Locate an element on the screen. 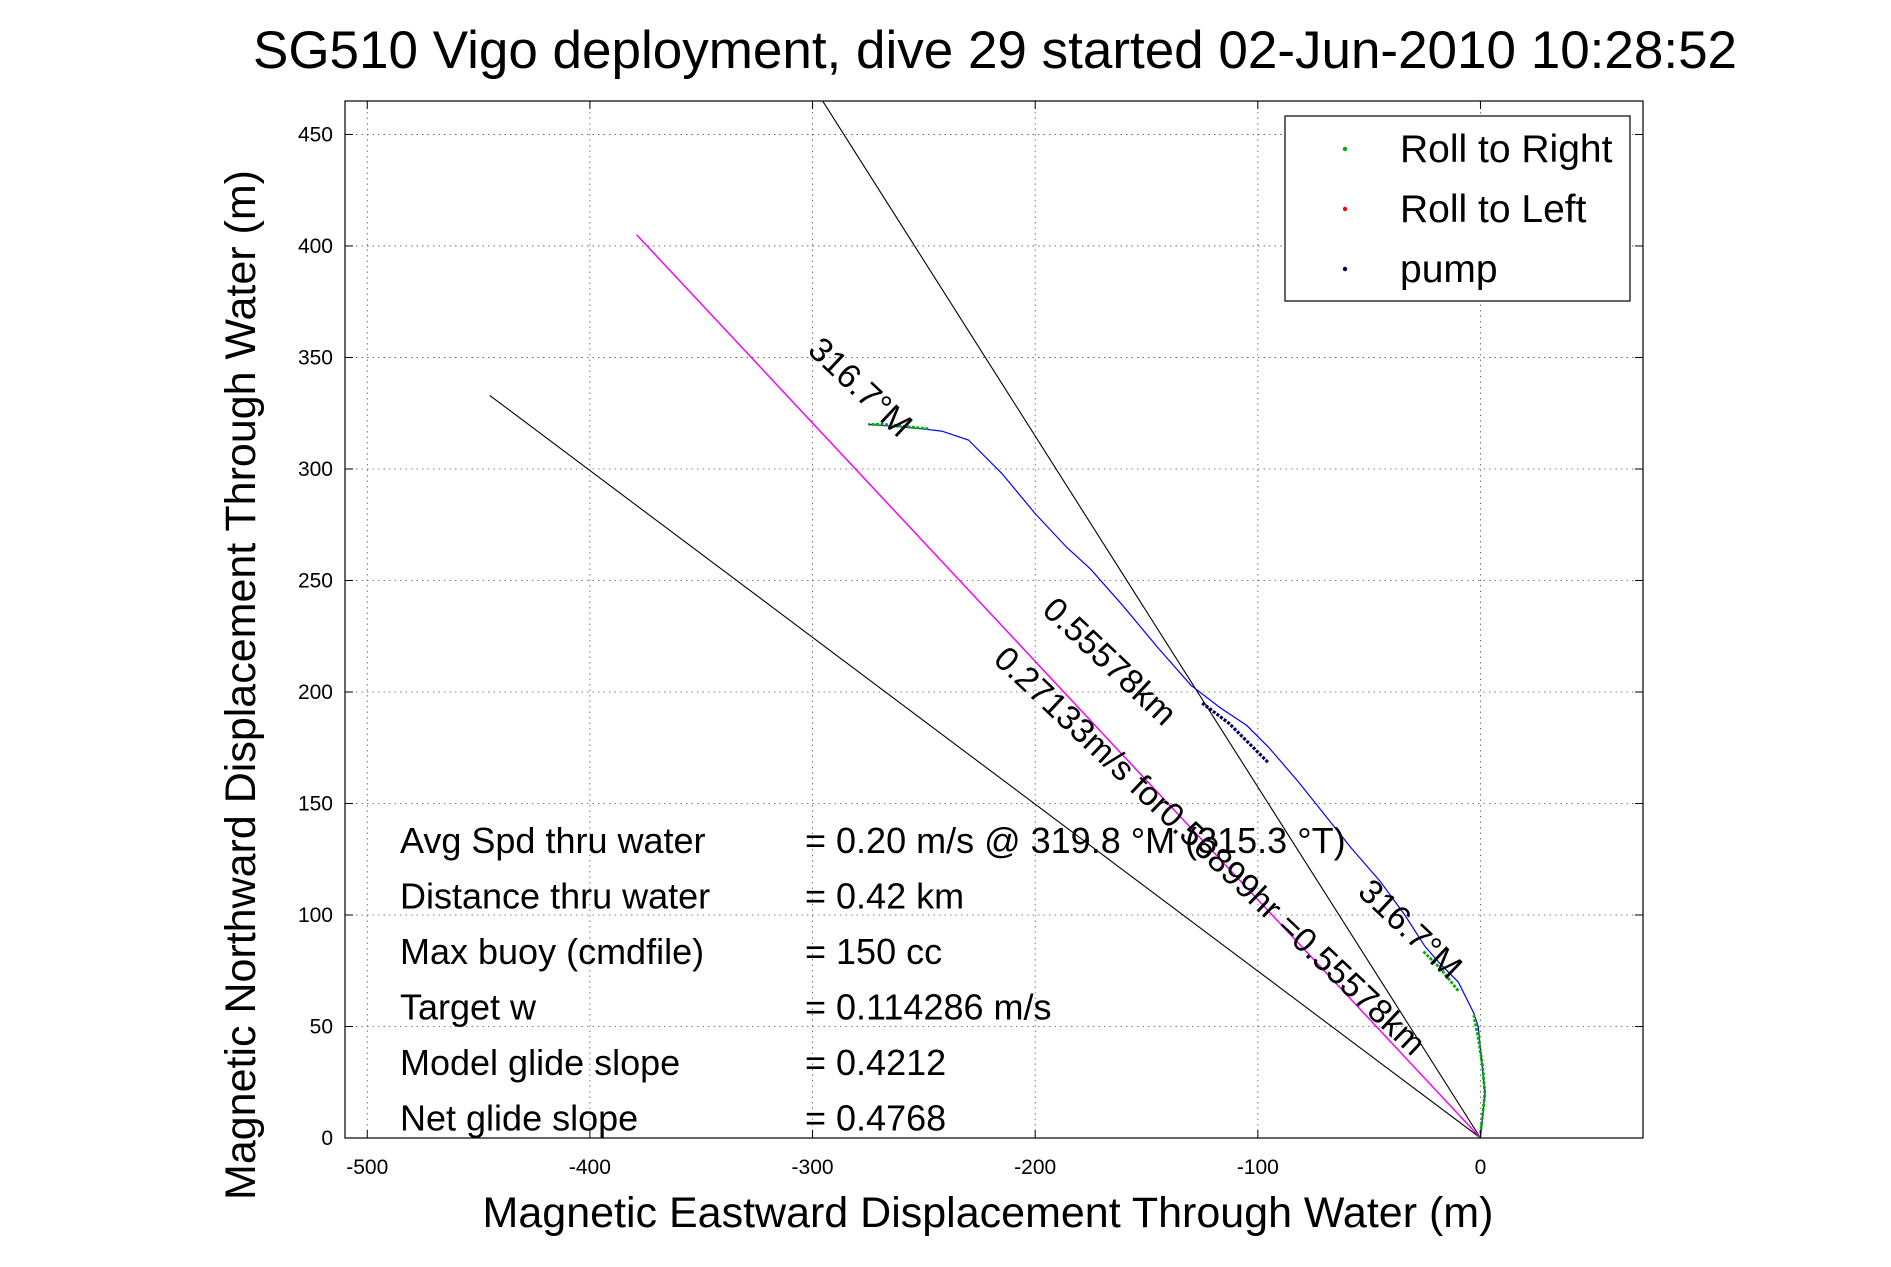  y-tick-label: 150 is located at coordinates (315, 803).